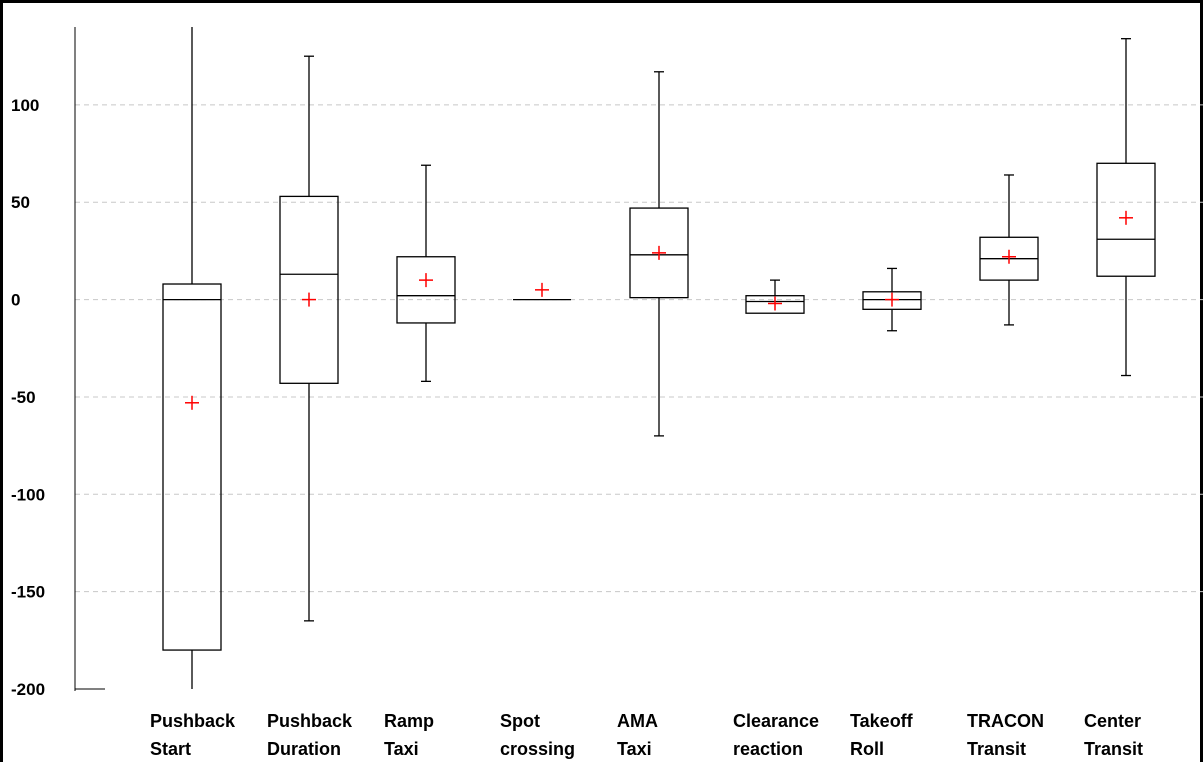 This screenshot has width=1203, height=765. Describe the element at coordinates (409, 735) in the screenshot. I see `category-label: Ramp Taxi` at that location.